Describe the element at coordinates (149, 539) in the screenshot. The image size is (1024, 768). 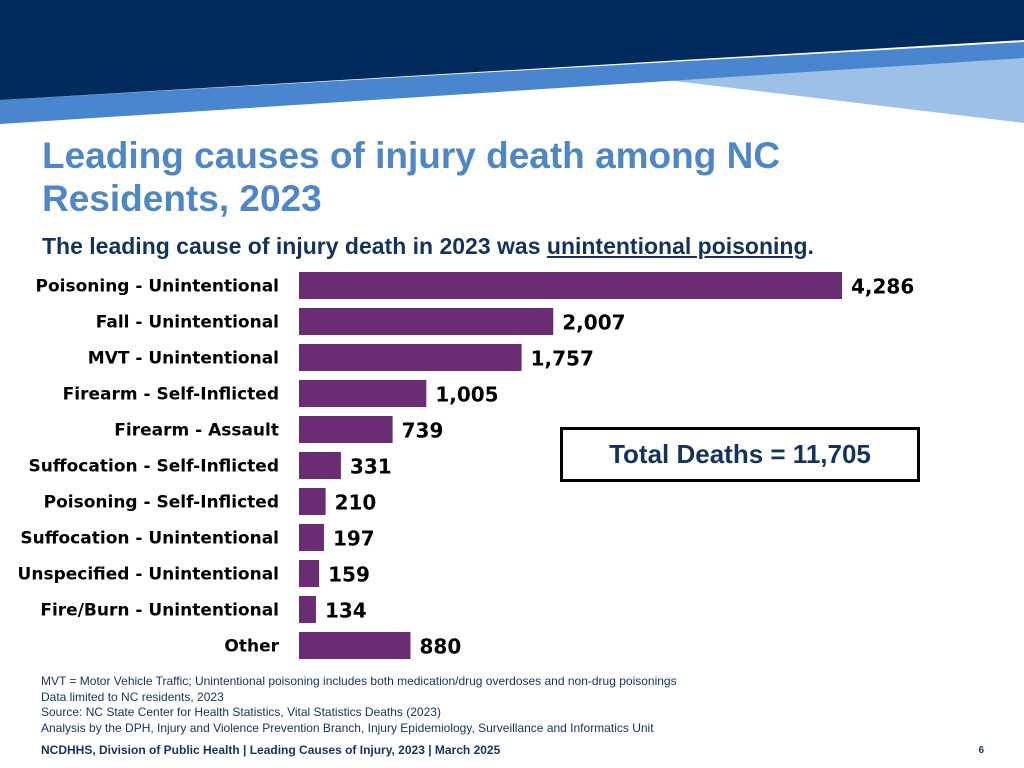
I see `category-label: Suffocation - Unintentional` at that location.